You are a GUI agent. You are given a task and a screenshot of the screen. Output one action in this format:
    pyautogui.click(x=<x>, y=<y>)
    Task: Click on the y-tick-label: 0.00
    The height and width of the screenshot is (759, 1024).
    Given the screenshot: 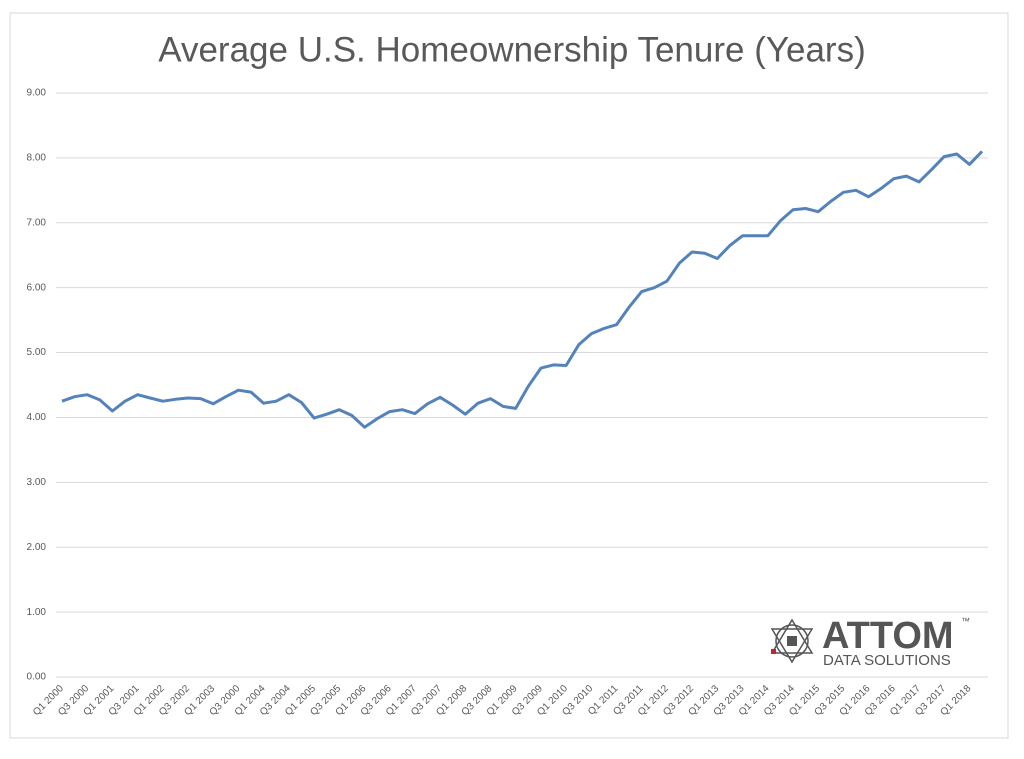 What is the action you would take?
    pyautogui.click(x=37, y=677)
    